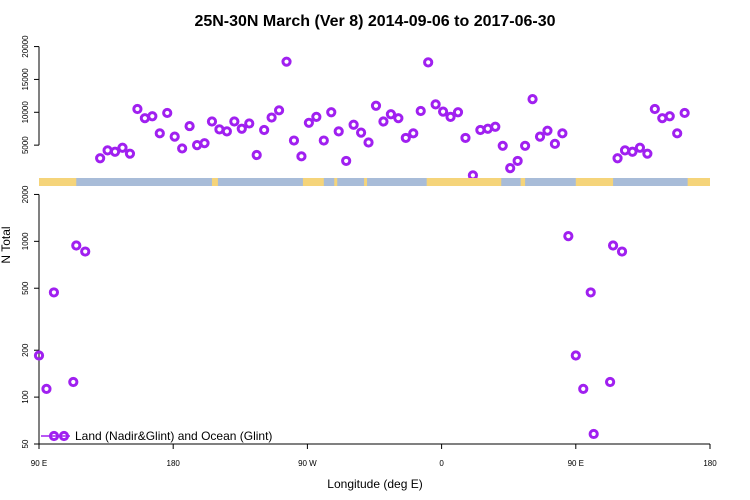  What do you see at coordinates (307, 463) in the screenshot?
I see `x-tick-label: 90 W` at bounding box center [307, 463].